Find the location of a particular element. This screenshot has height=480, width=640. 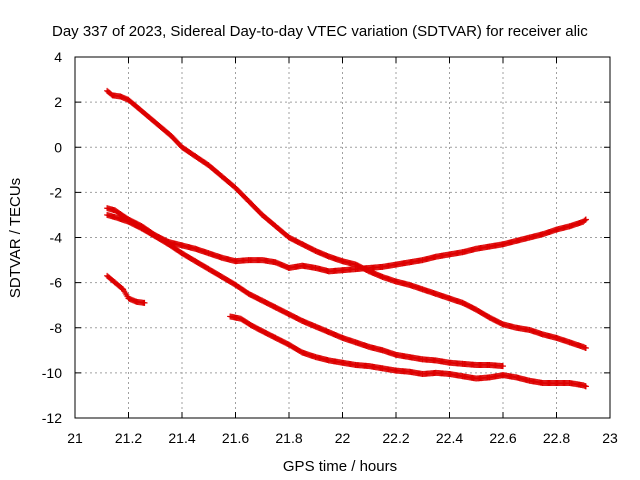

x-tick-label: 21 is located at coordinates (75, 438).